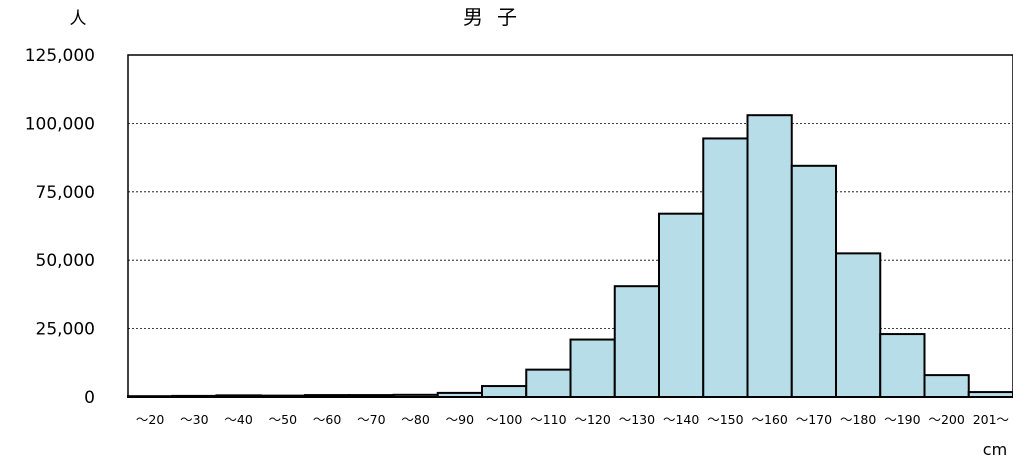 The height and width of the screenshot is (461, 1013). I want to click on y-tick-label: 125,000, so click(60, 56).